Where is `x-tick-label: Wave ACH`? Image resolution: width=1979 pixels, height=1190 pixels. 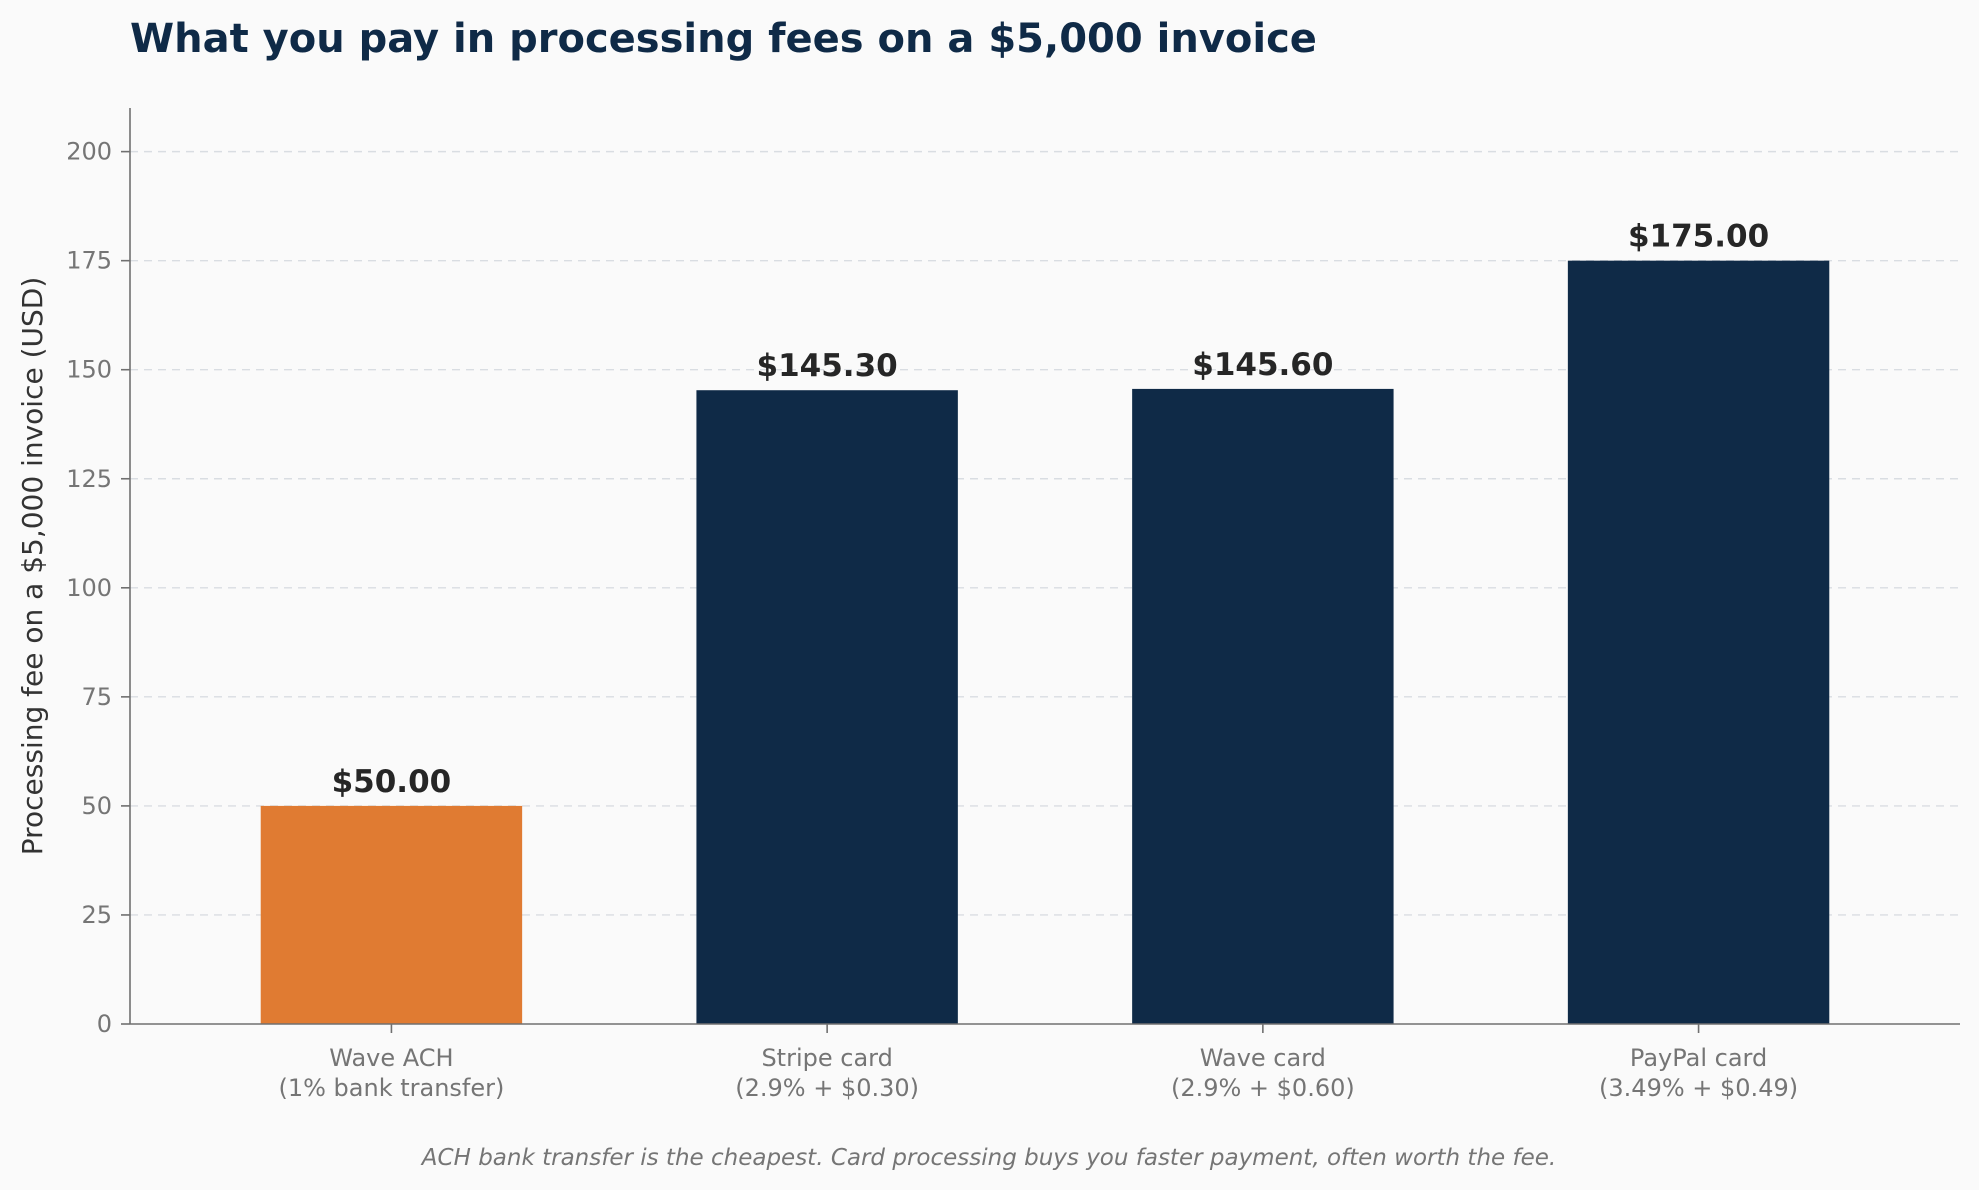
x-tick-label: Wave ACH is located at coordinates (391, 1058).